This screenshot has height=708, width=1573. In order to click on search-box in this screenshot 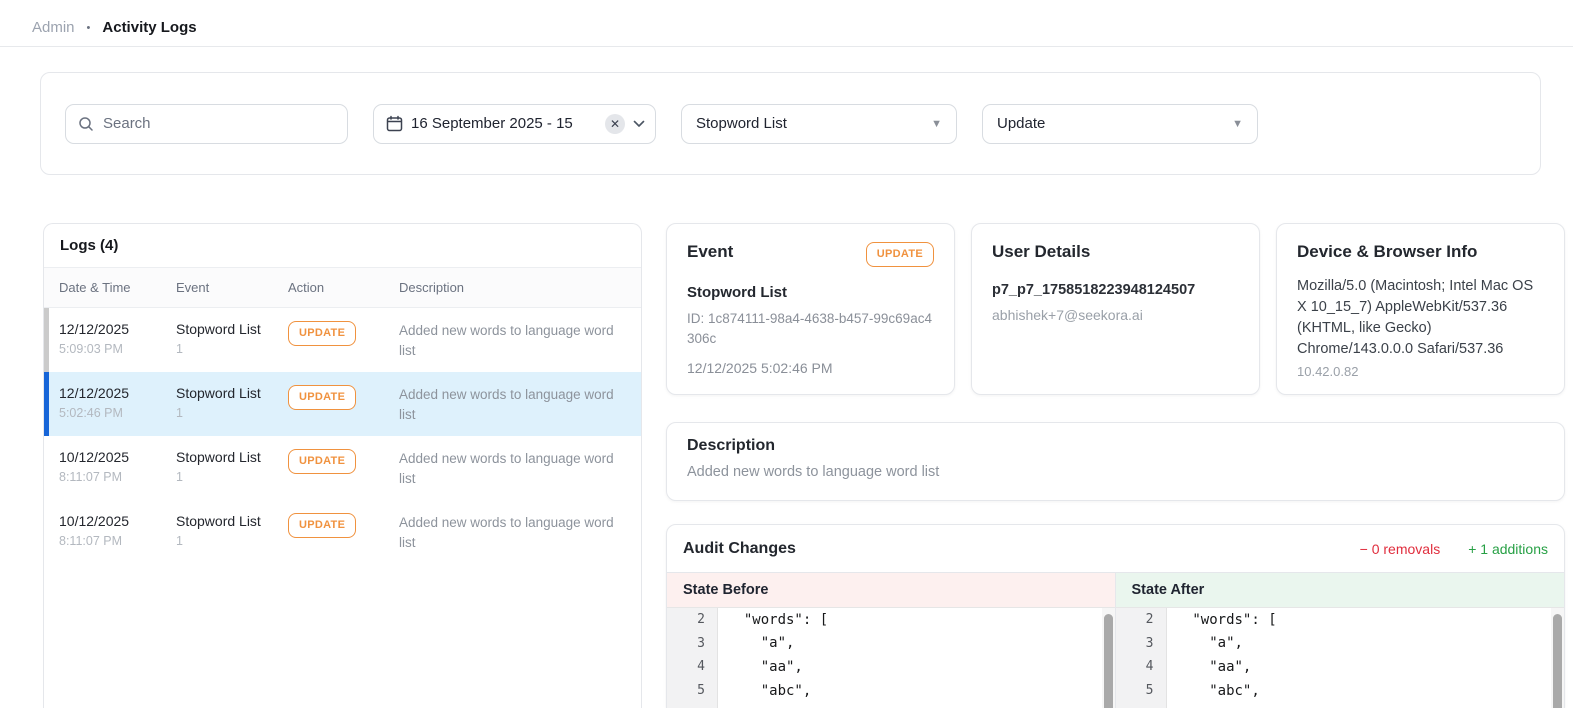, I will do `click(206, 123)`.